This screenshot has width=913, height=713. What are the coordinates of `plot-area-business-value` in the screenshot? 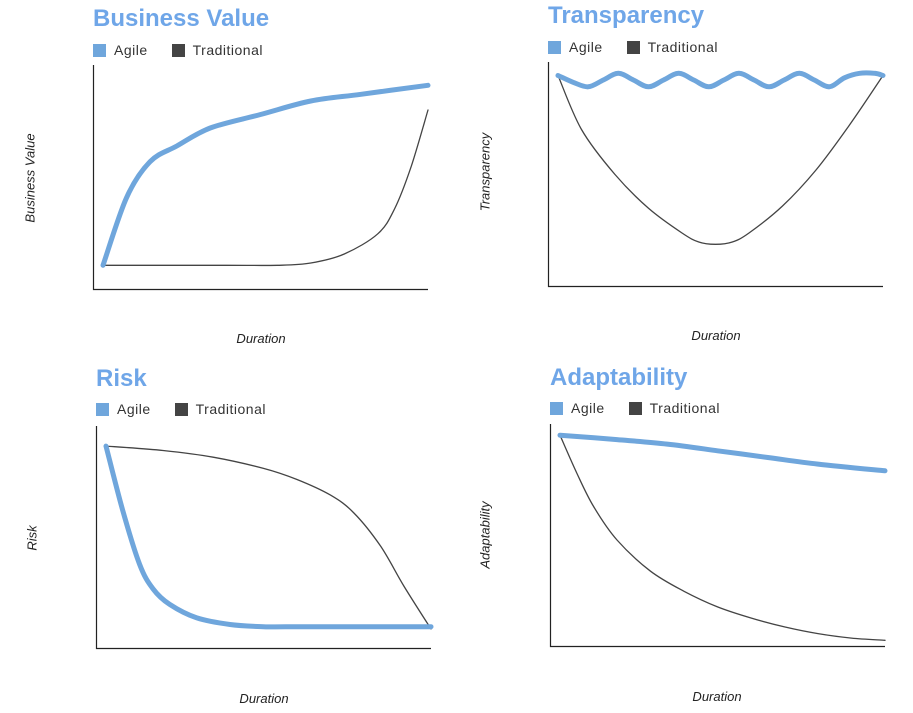 It's located at (261, 178).